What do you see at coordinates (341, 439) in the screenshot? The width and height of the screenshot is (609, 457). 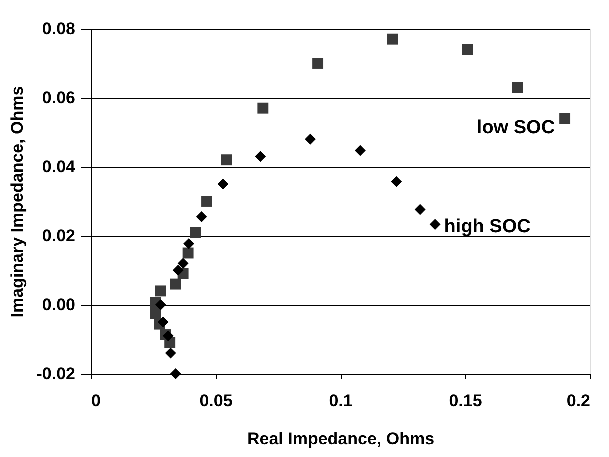 I see `x-axis-title: Real Impedance, Ohms` at bounding box center [341, 439].